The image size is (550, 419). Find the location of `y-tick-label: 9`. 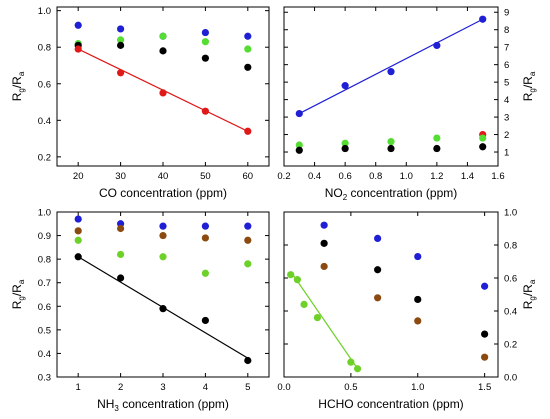

y-tick-label: 9 is located at coordinates (506, 13).